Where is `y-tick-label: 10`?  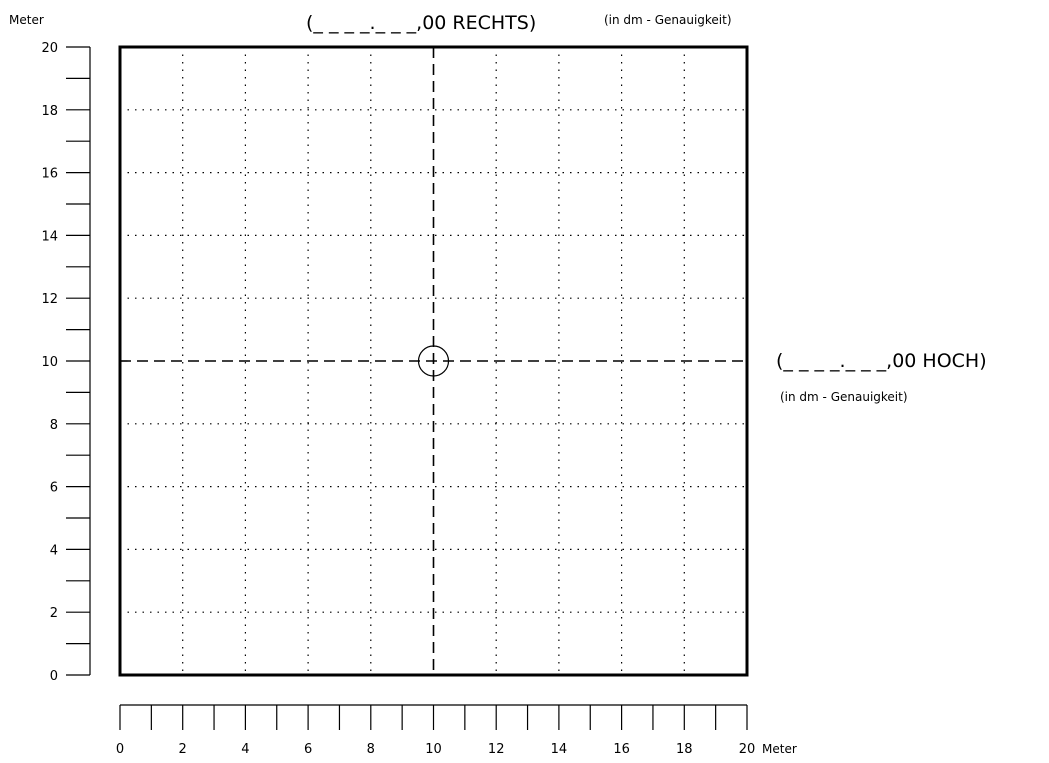 y-tick-label: 10 is located at coordinates (49, 362).